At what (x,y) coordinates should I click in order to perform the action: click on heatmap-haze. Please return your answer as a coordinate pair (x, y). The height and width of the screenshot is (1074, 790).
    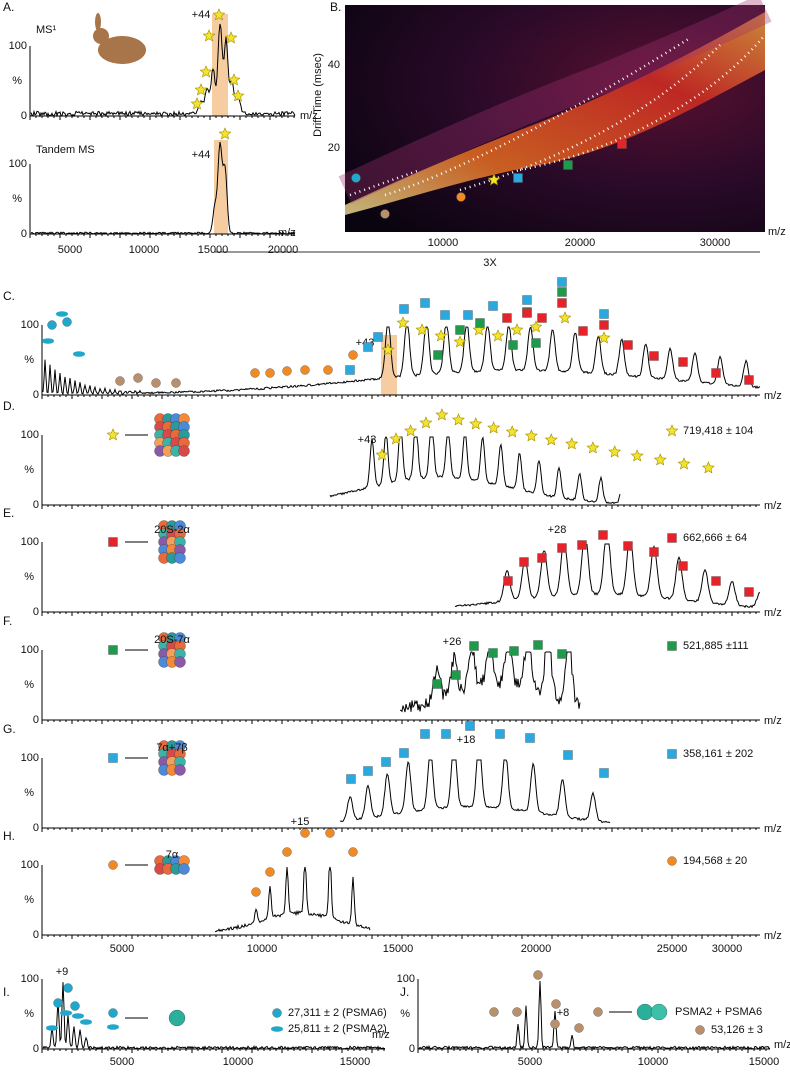
    Looking at the image, I should click on (555, 102).